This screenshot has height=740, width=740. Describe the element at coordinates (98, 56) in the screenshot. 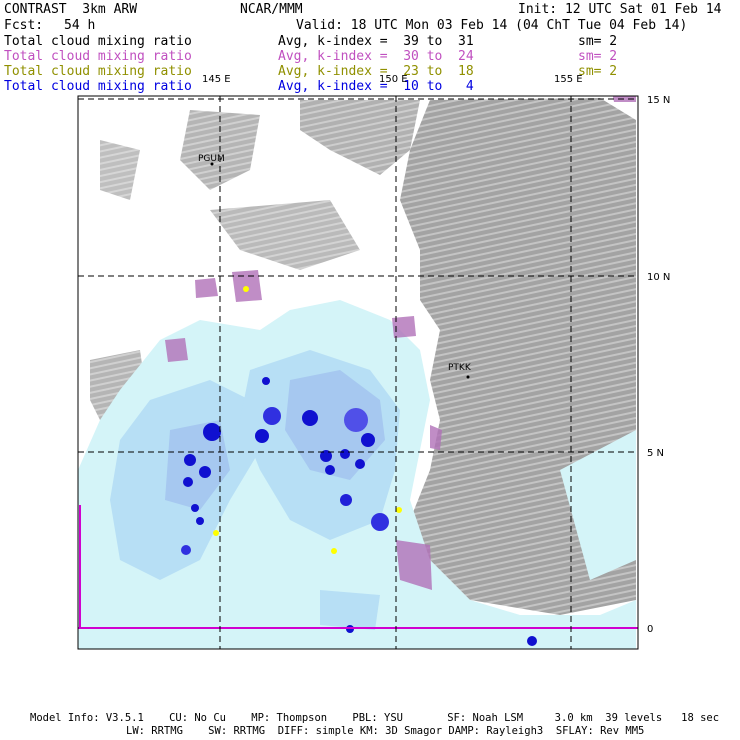

I see `legend-name-2: Total cloud mixing ratio` at that location.